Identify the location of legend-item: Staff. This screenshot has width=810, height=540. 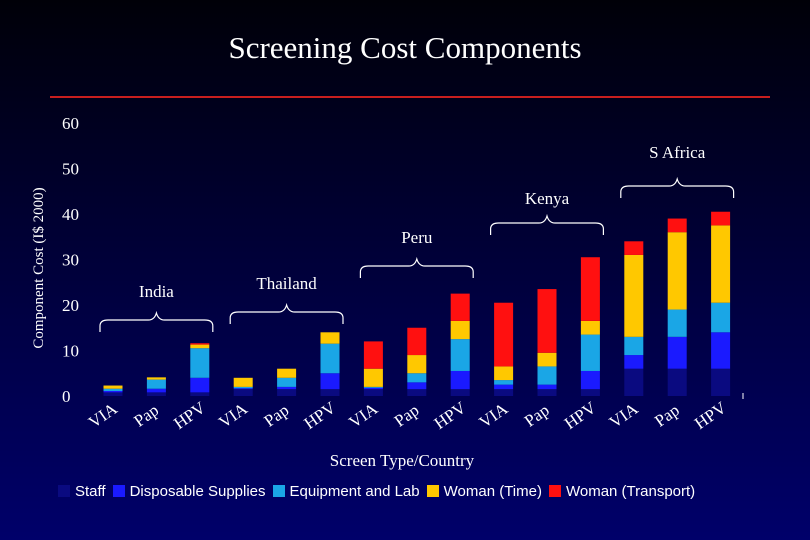
(82, 491).